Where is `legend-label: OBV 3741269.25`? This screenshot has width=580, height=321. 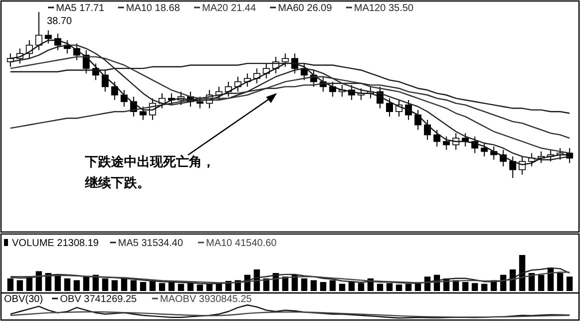
legend-label: OBV 3741269.25 is located at coordinates (99, 299).